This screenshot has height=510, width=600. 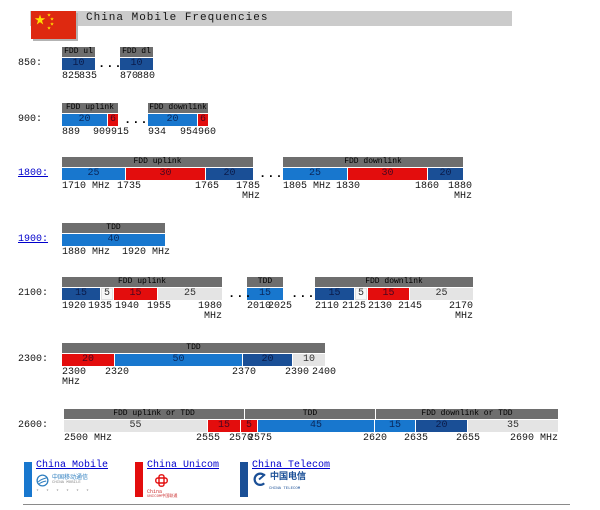 I want to click on band-label-2300: 2300:, so click(x=33, y=359).